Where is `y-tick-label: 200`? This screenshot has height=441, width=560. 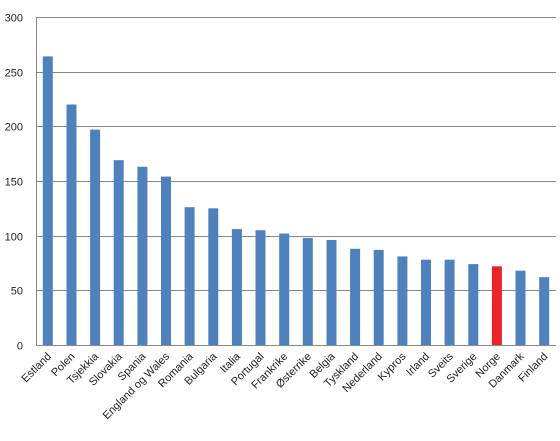
y-tick-label: 200 is located at coordinates (14, 128).